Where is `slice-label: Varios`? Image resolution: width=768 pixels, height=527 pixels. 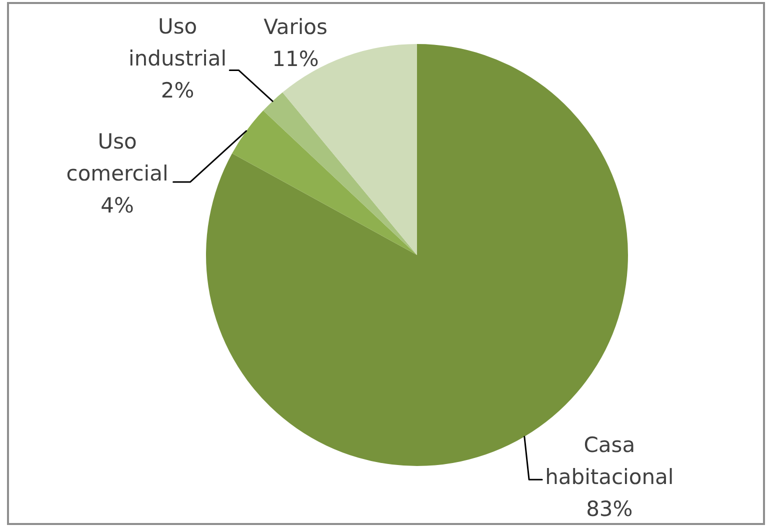
slice-label: Varios is located at coordinates (296, 26).